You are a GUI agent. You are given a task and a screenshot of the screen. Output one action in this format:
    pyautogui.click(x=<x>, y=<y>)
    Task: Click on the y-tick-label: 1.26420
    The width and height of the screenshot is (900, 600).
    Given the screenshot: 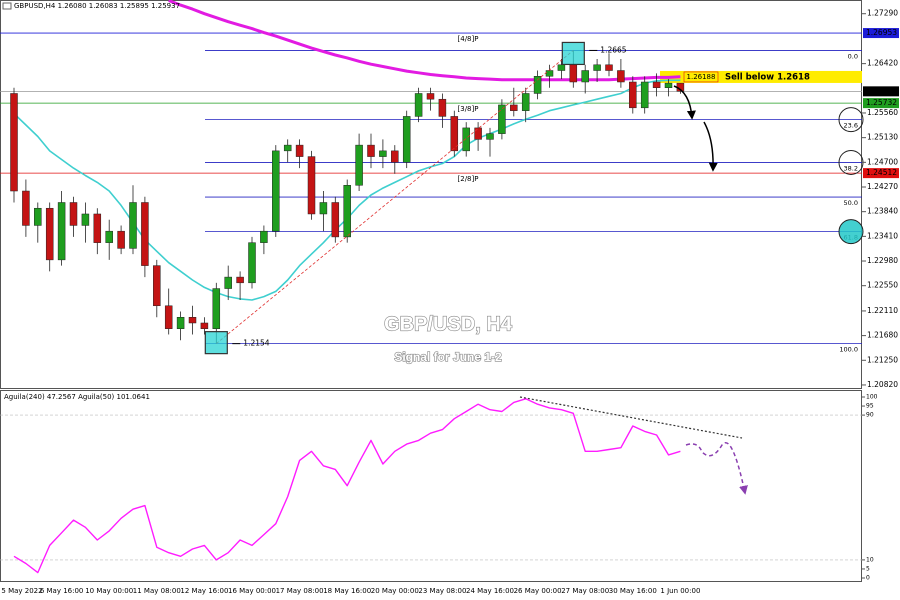 What is the action you would take?
    pyautogui.click(x=882, y=63)
    